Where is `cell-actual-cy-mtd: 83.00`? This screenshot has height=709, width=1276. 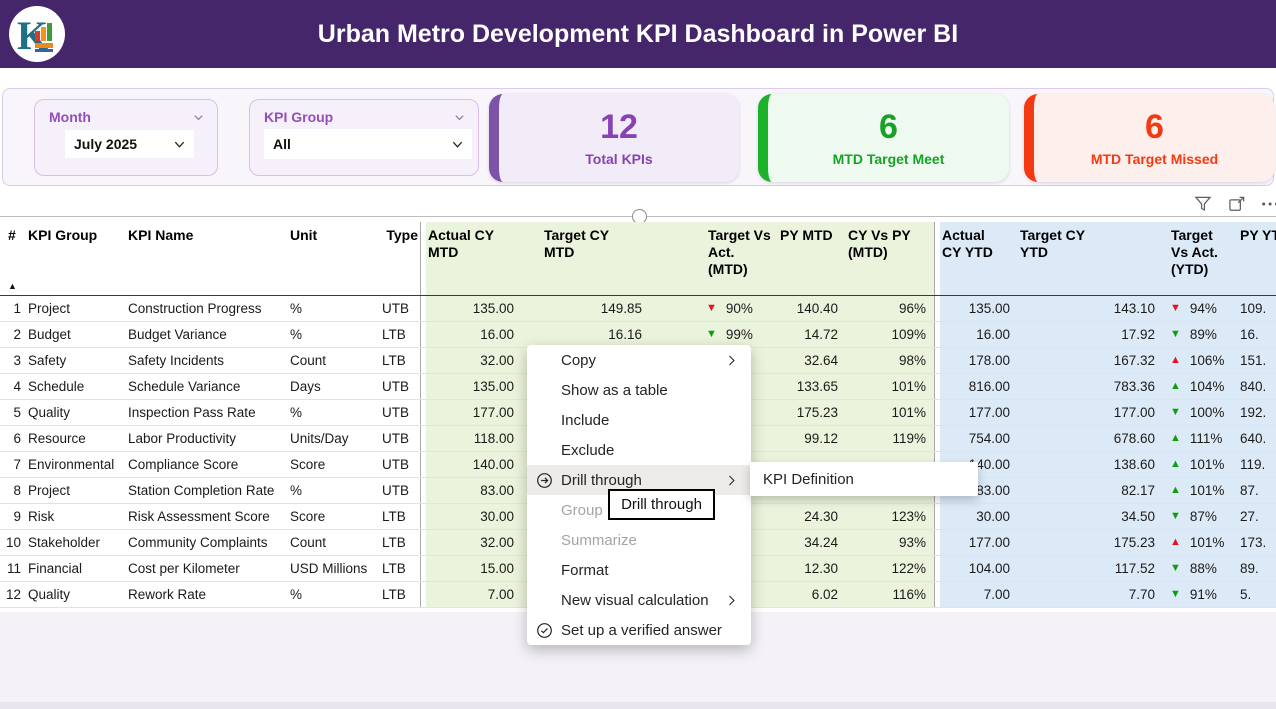 cell-actual-cy-mtd: 83.00 is located at coordinates (474, 490).